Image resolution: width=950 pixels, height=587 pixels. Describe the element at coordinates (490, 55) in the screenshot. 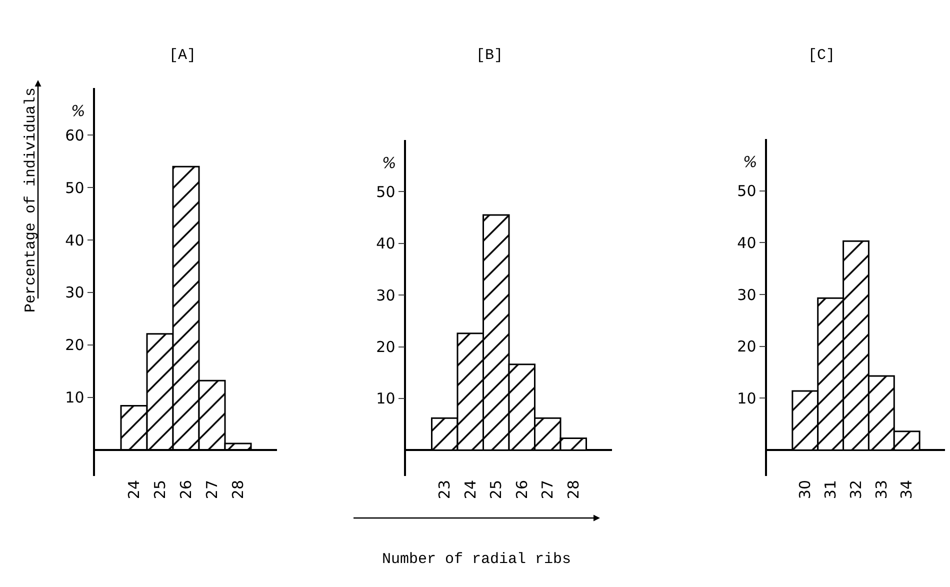

I see `chart-title: [B]` at that location.